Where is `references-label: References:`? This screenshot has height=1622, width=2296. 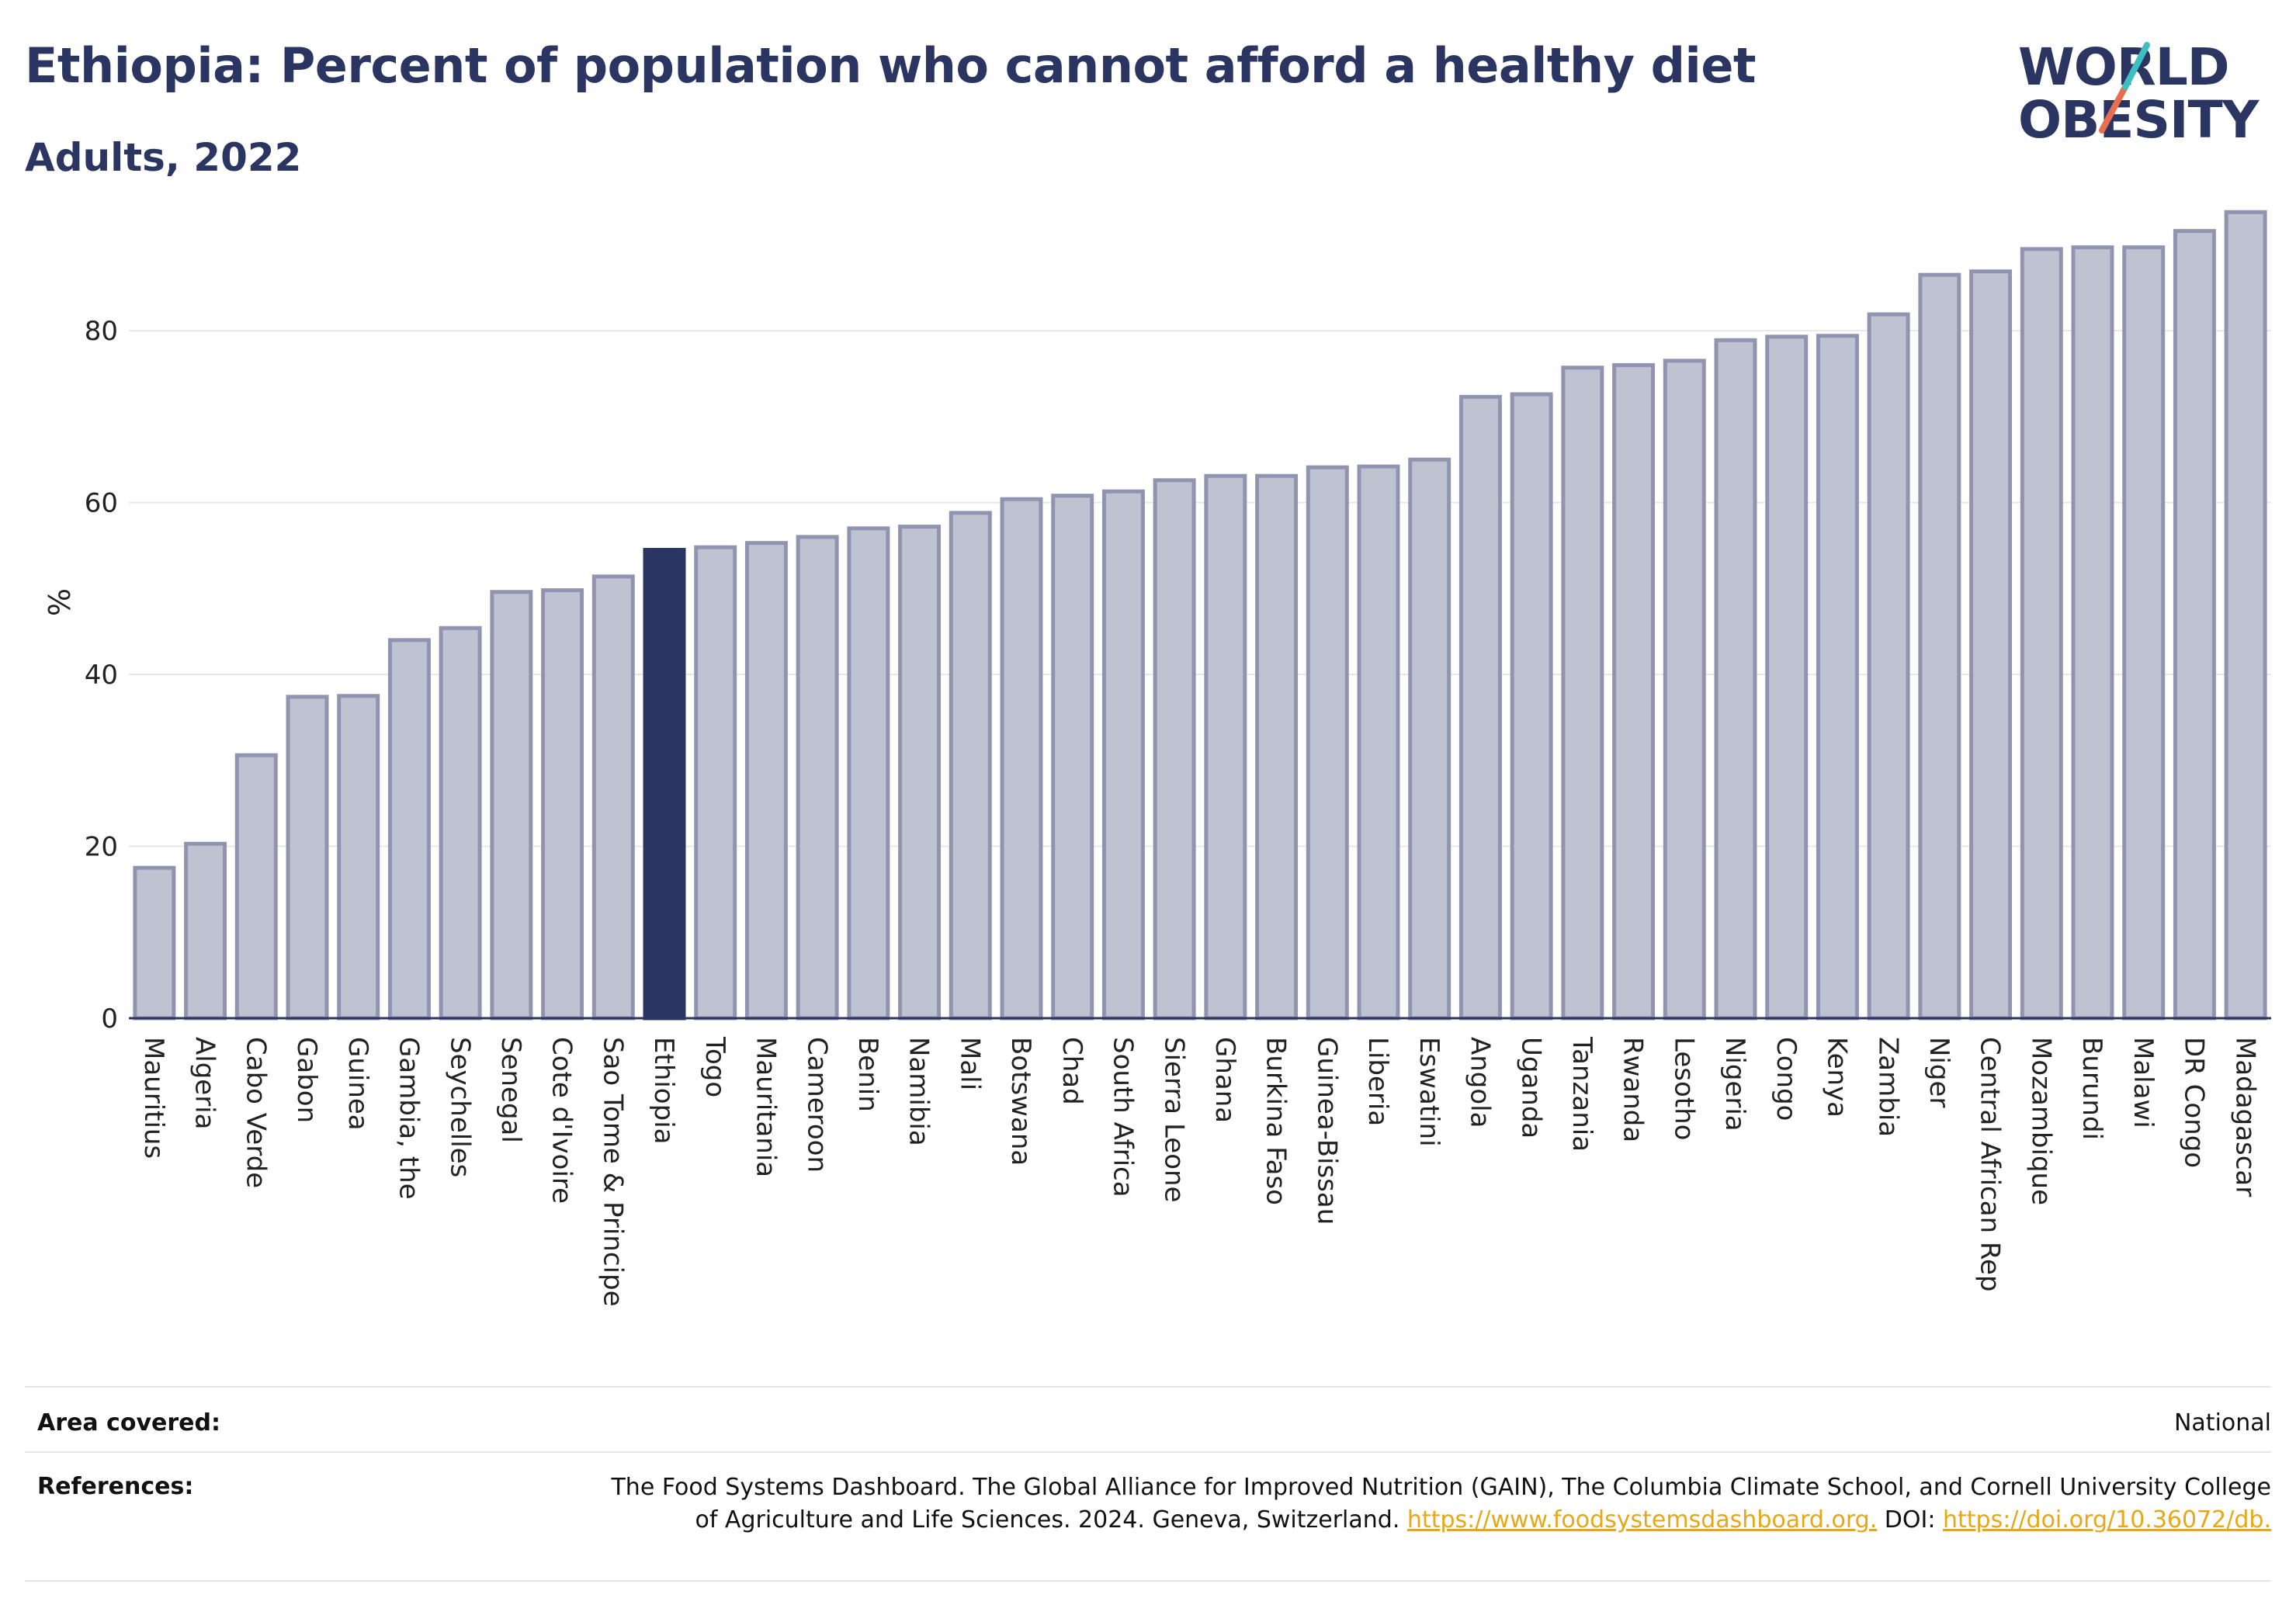 references-label: References: is located at coordinates (115, 1486).